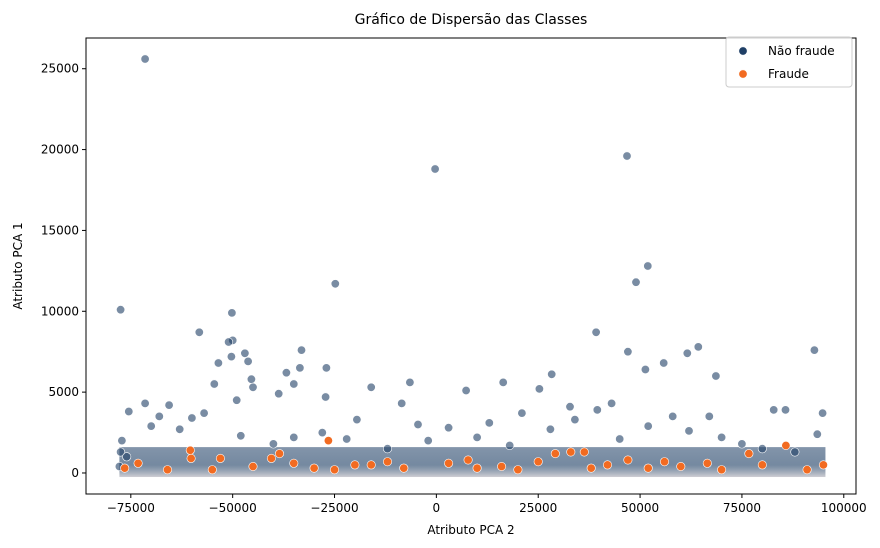  Describe the element at coordinates (60, 69) in the screenshot. I see `y-tick-label: 25000` at that location.